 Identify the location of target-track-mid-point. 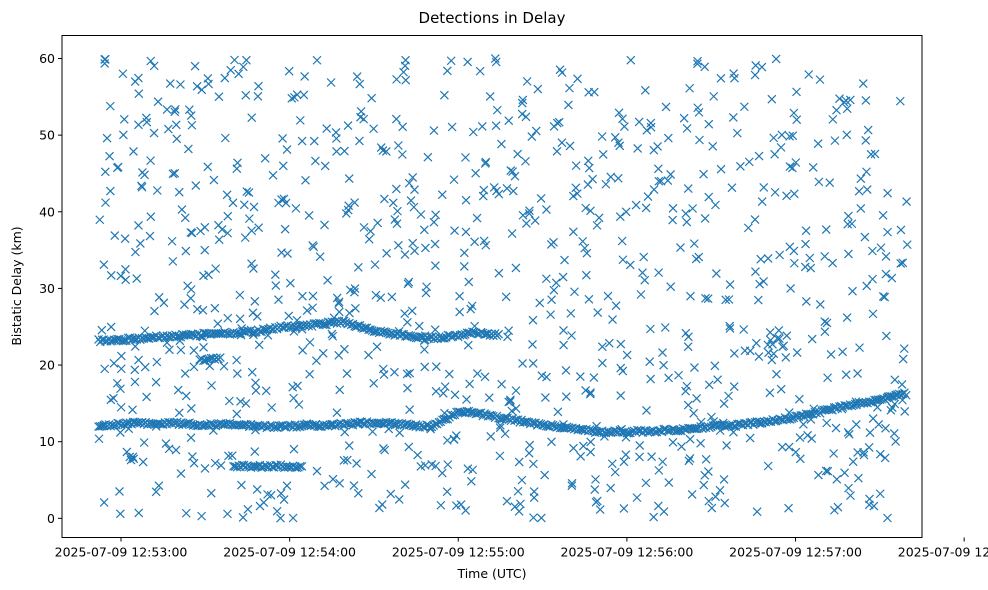
(332, 322).